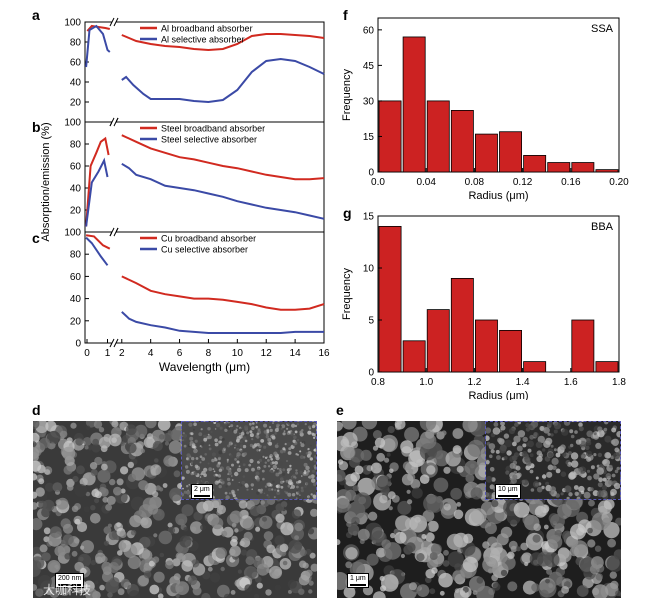  I want to click on x-tick-label: 6, so click(180, 353).